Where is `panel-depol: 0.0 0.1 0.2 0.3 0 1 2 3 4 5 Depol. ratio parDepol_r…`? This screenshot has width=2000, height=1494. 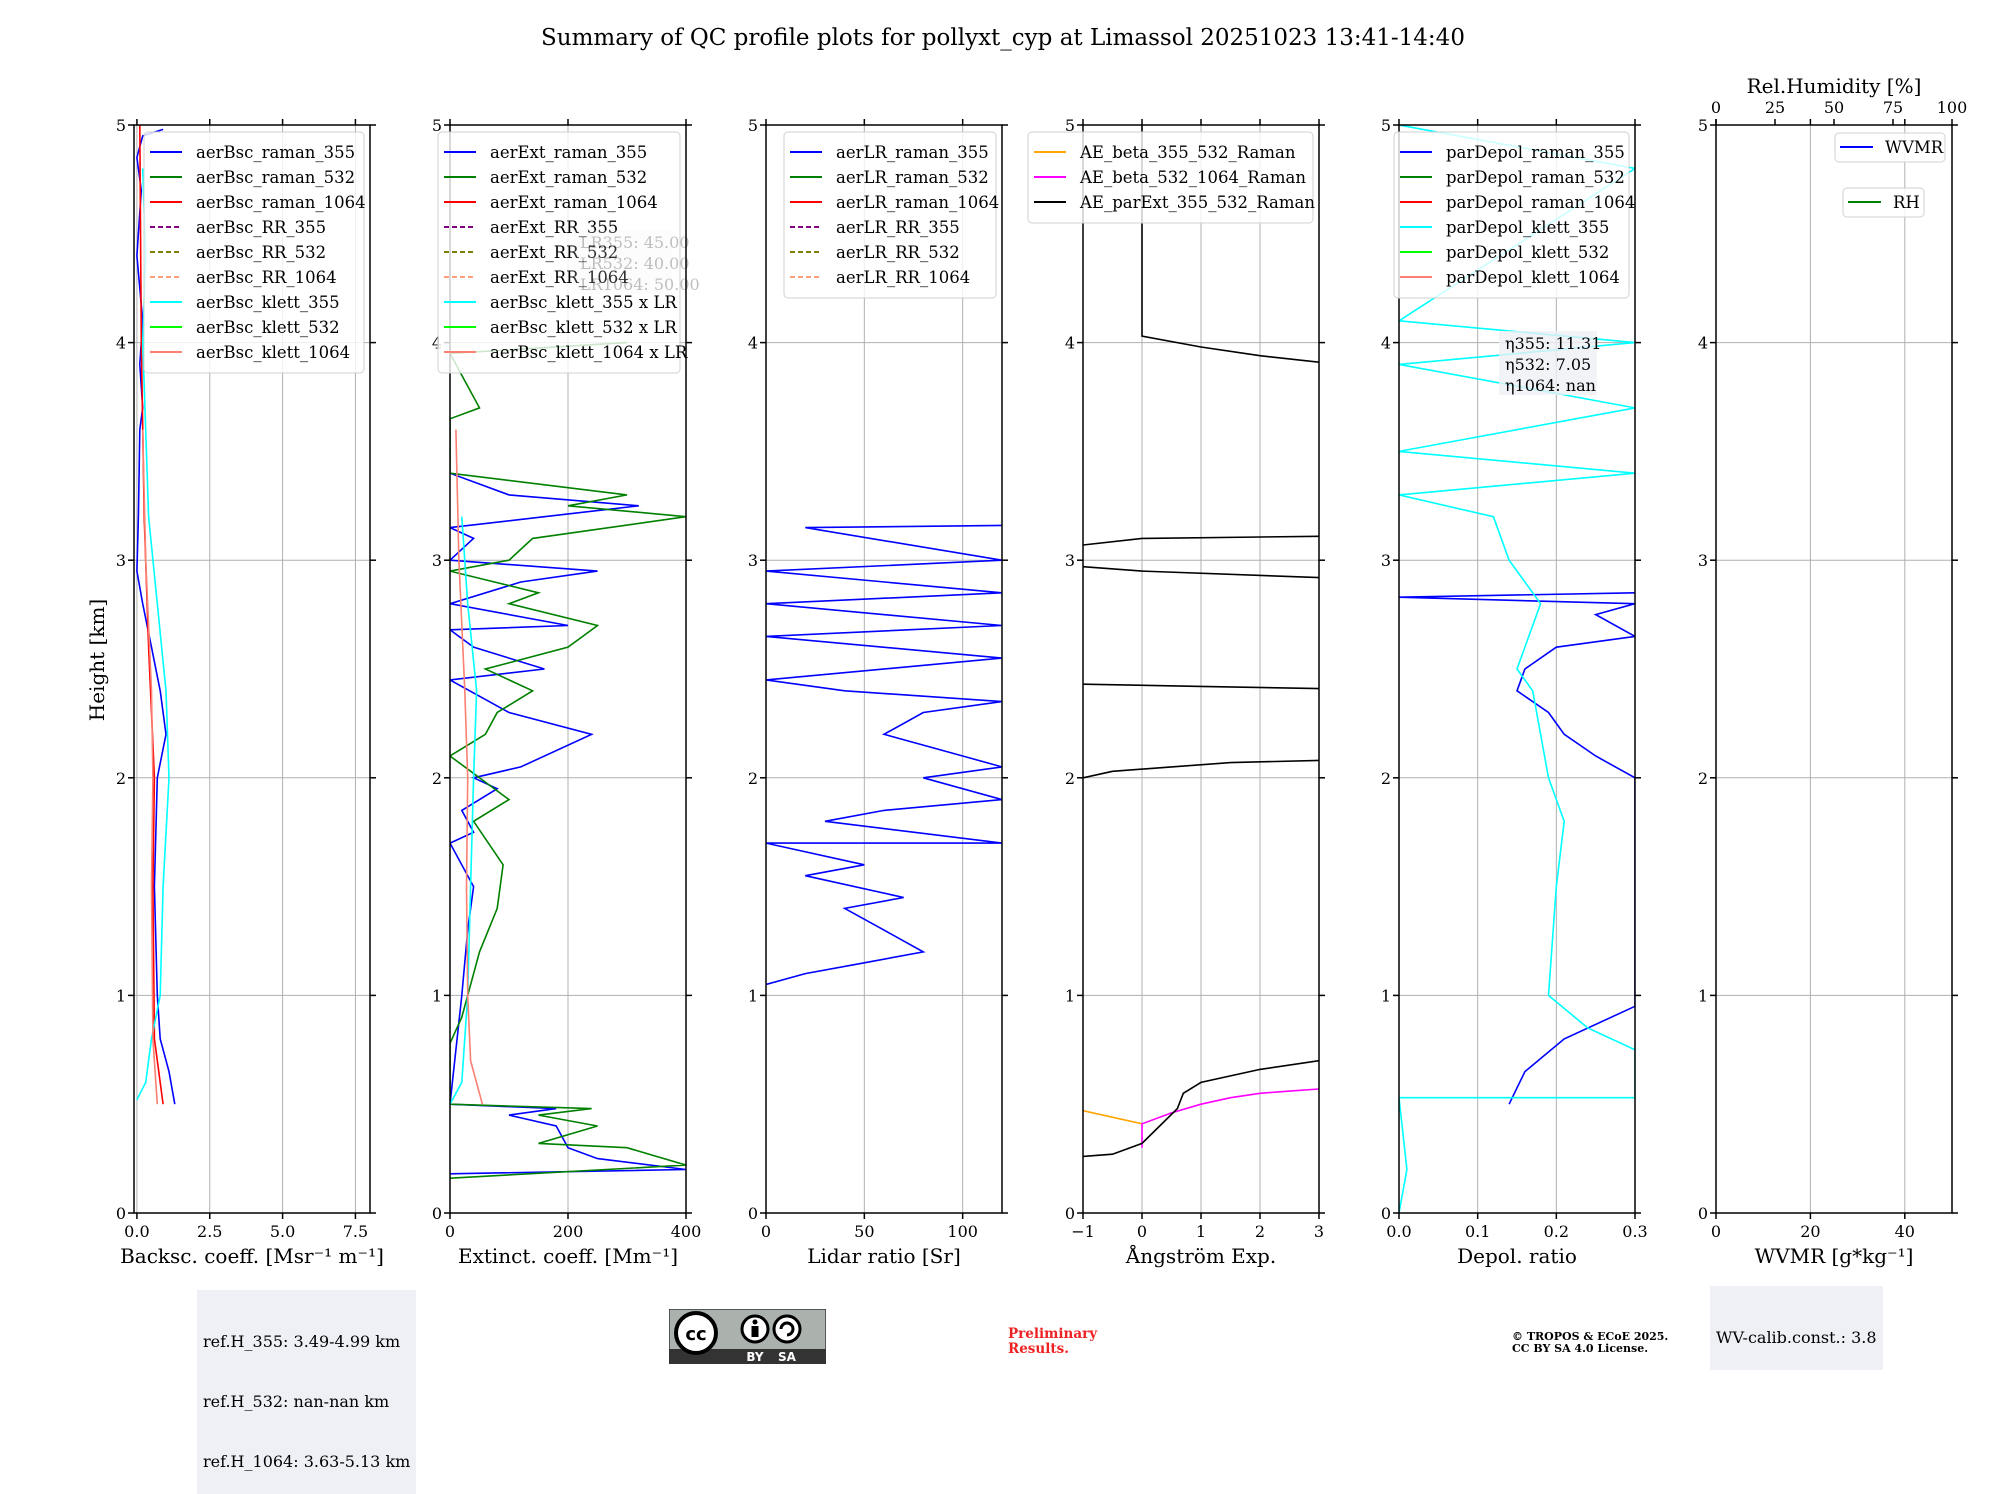 panel-depol: 0.0 0.1 0.2 0.3 0 1 2 3 4 5 Depol. ratio parDepol_r… is located at coordinates (1514, 692).